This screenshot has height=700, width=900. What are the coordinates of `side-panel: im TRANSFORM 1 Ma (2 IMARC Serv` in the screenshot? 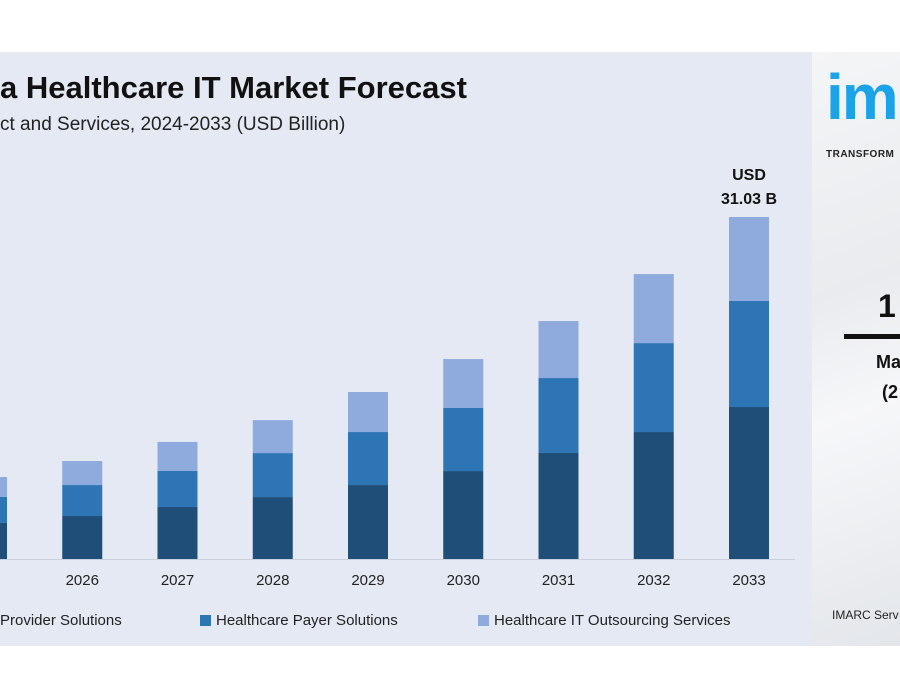 It's located at (856, 349).